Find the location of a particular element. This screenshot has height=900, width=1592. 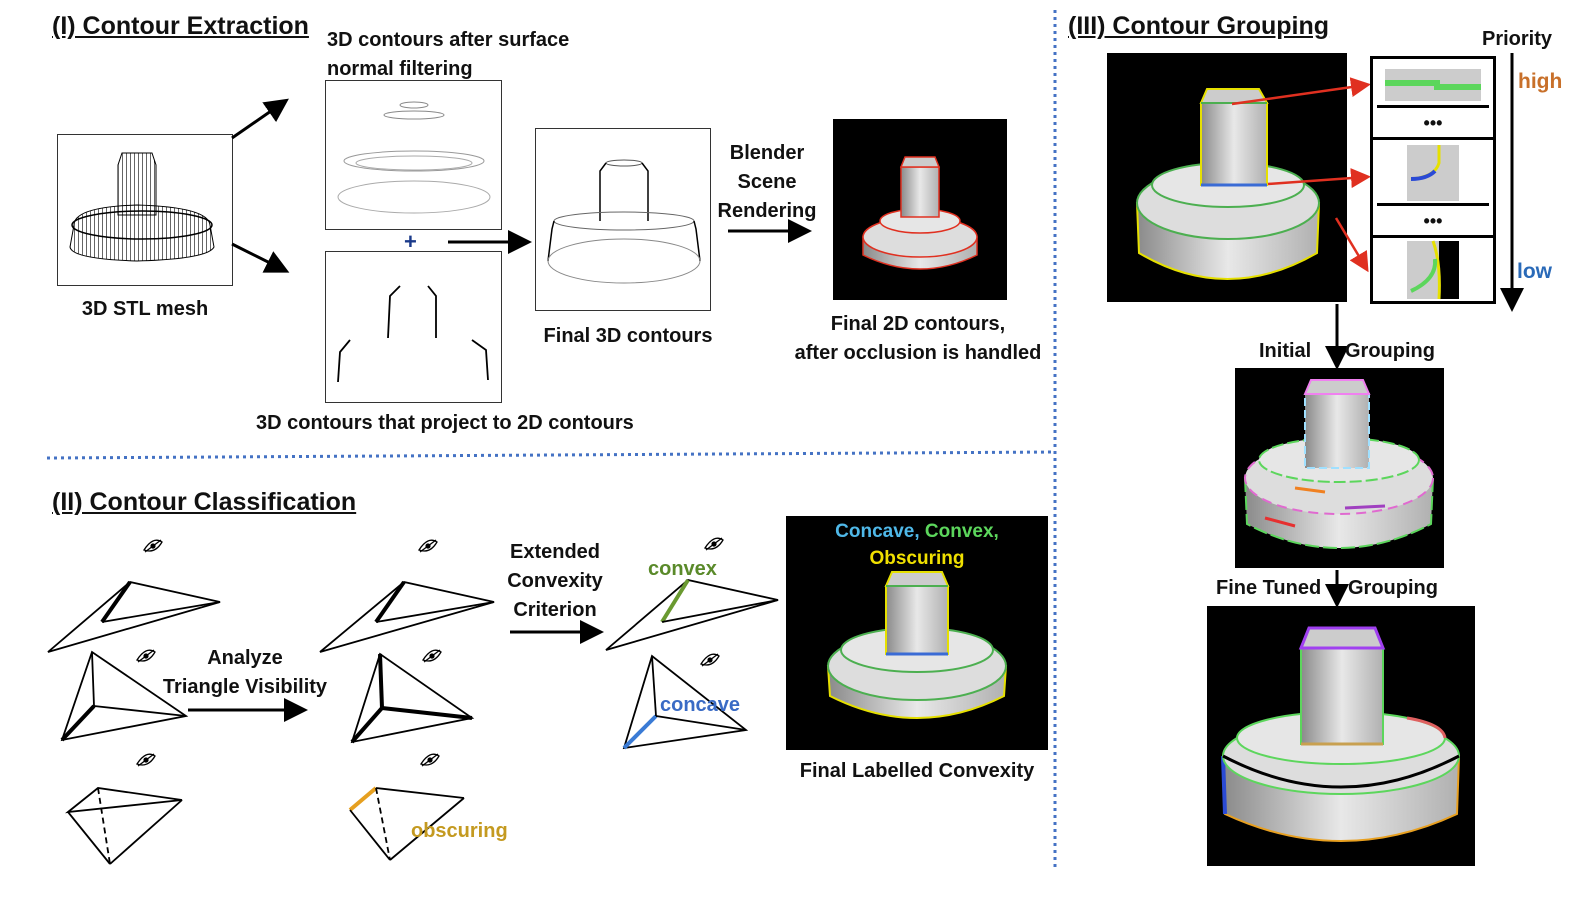

caption-blender-line1: Blender is located at coordinates (767, 153).